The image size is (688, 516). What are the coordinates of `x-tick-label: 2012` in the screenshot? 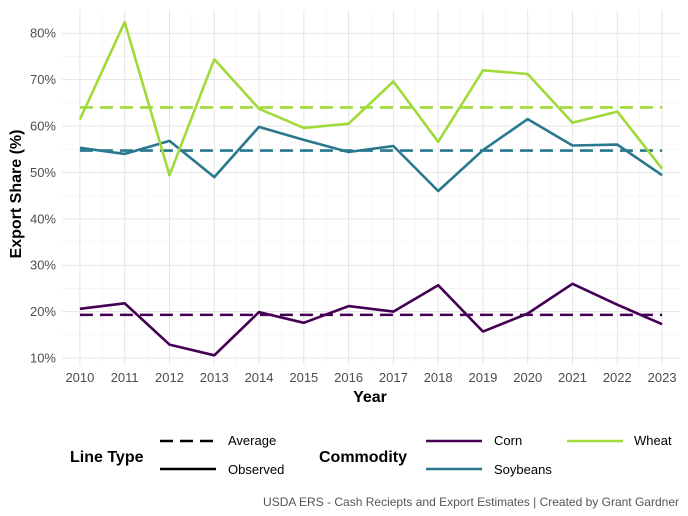 It's located at (169, 377).